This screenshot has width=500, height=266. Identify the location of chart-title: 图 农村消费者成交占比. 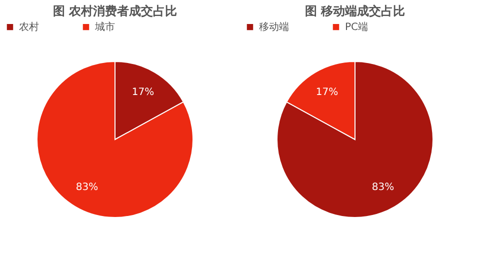
(115, 11).